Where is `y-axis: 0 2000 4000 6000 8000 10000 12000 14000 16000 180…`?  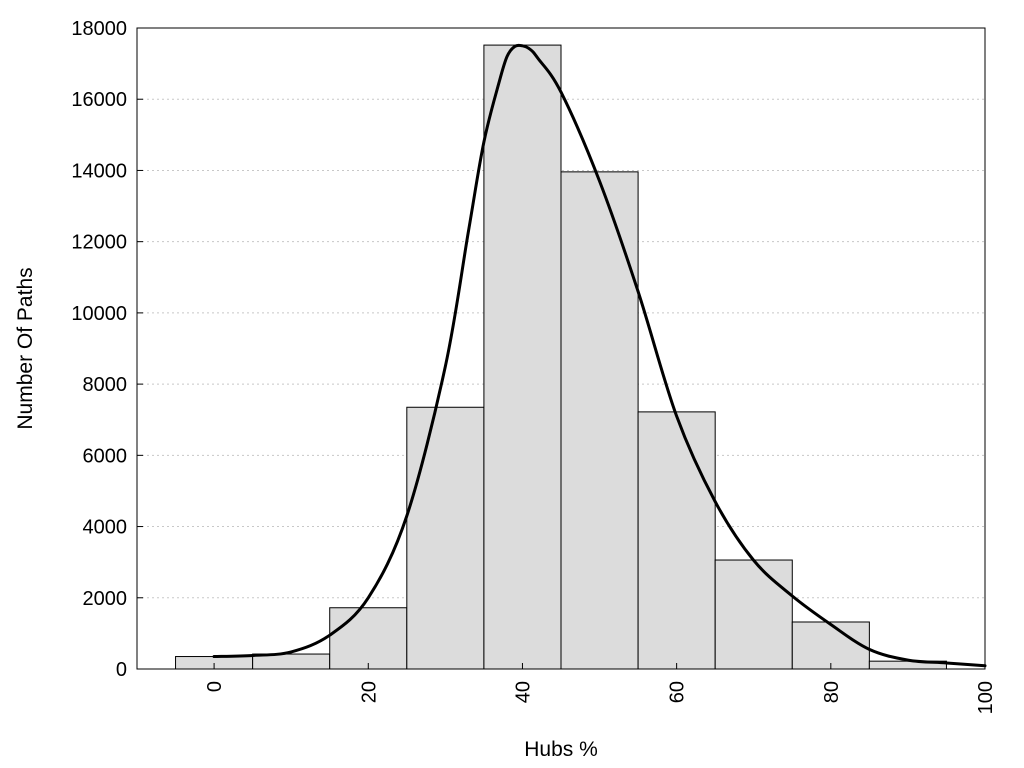
y-axis: 0 2000 4000 6000 8000 10000 12000 14000 16000 180… is located at coordinates (107, 349).